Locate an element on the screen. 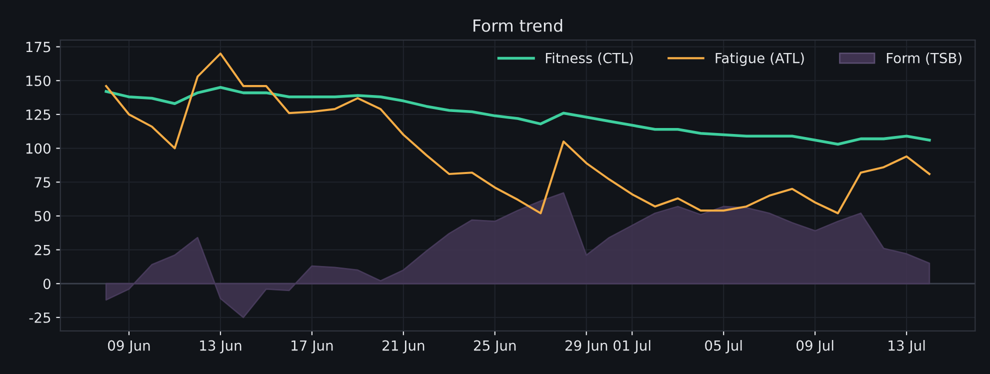 The image size is (990, 374). y-tick-label: 100 is located at coordinates (38, 148).